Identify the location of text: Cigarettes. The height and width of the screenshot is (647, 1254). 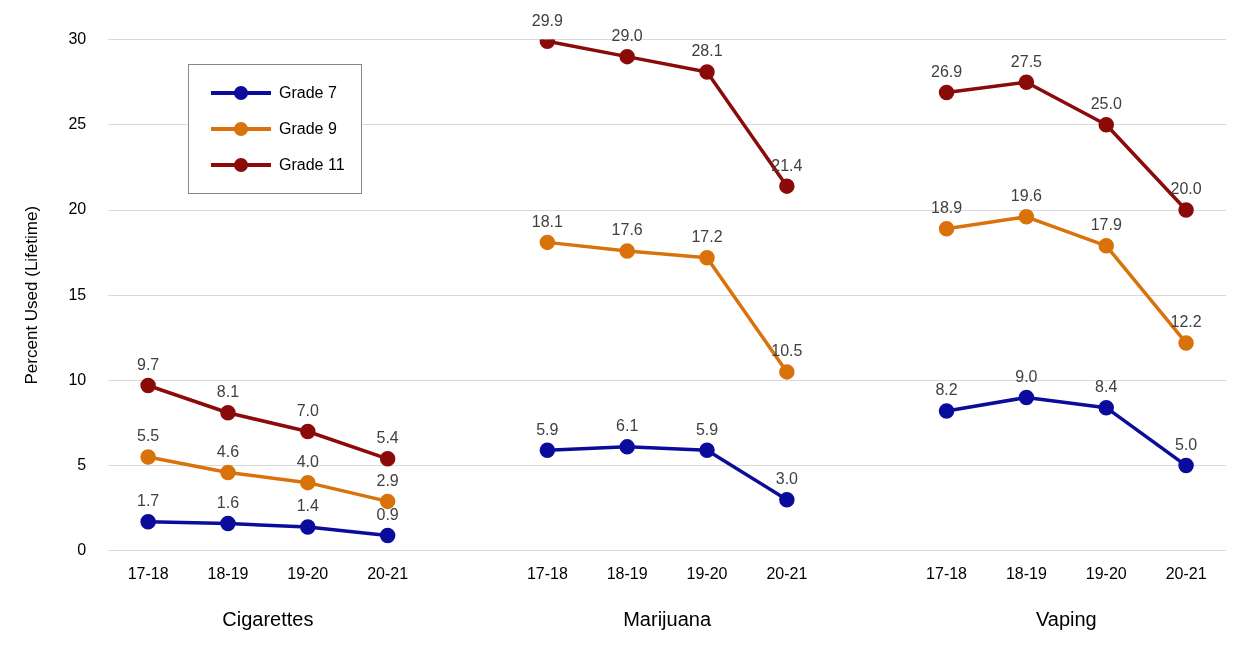
(268, 618).